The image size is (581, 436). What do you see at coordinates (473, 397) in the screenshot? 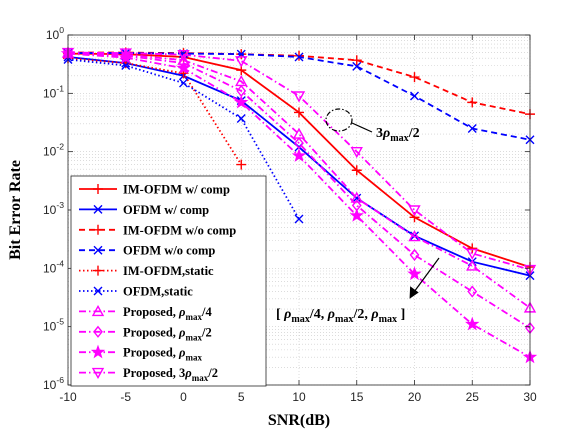
I see `x-tick-label: 25` at bounding box center [473, 397].